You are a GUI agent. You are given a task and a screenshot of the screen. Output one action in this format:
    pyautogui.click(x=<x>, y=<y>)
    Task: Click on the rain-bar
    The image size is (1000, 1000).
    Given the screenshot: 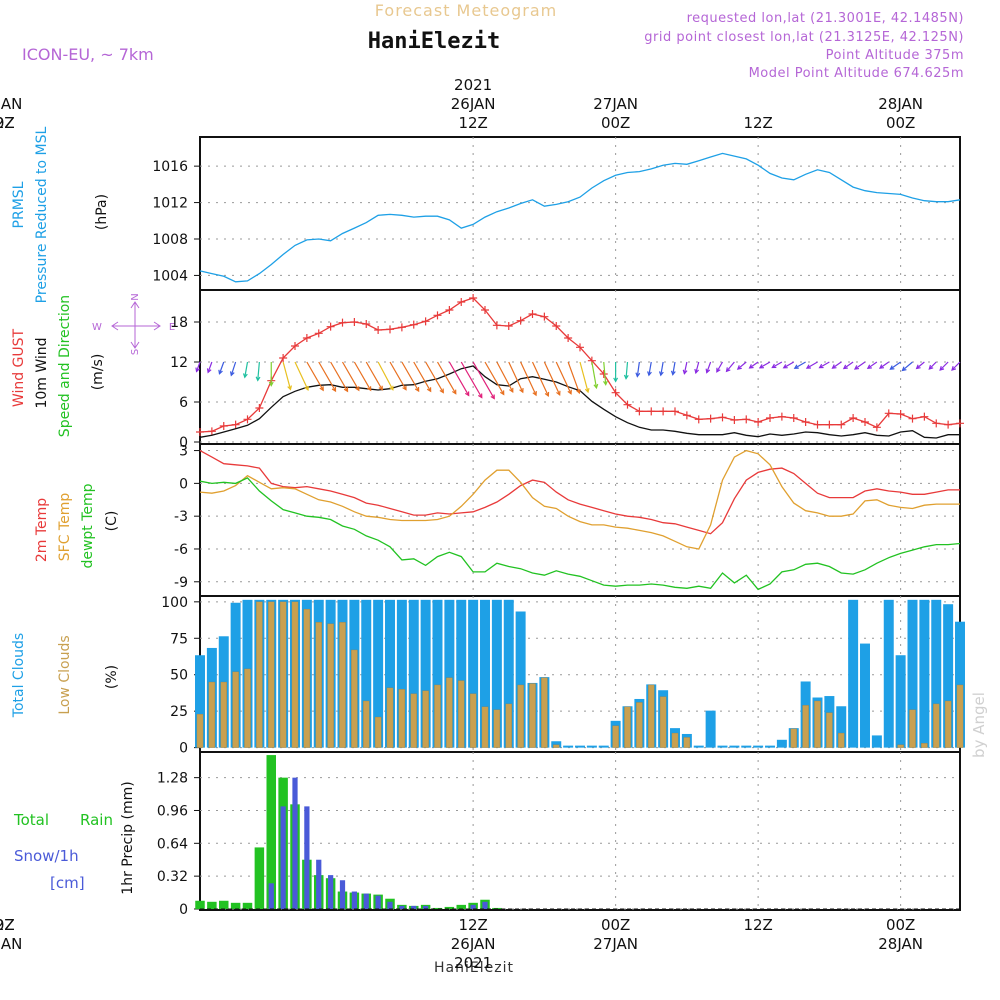 What is the action you would take?
    pyautogui.click(x=224, y=904)
    